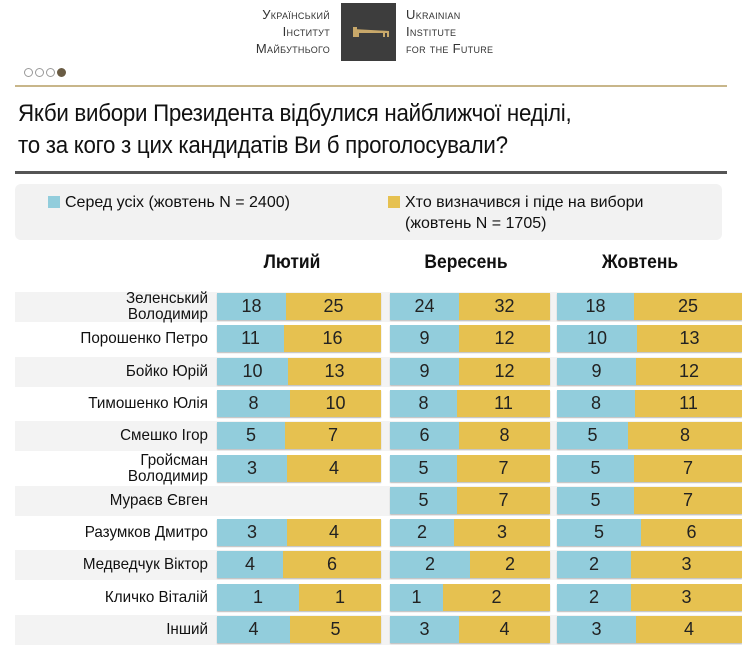 This screenshot has height=668, width=742. I want to click on column-header: Жовтень, so click(640, 262).